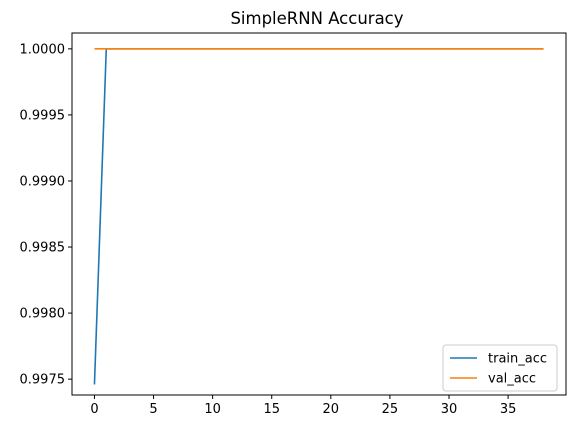 The width and height of the screenshot is (574, 435). What do you see at coordinates (46, 215) in the screenshot?
I see `y-axis: 0.9975 0.9980 0.9985 0.9990 0.9995 1.0000` at bounding box center [46, 215].